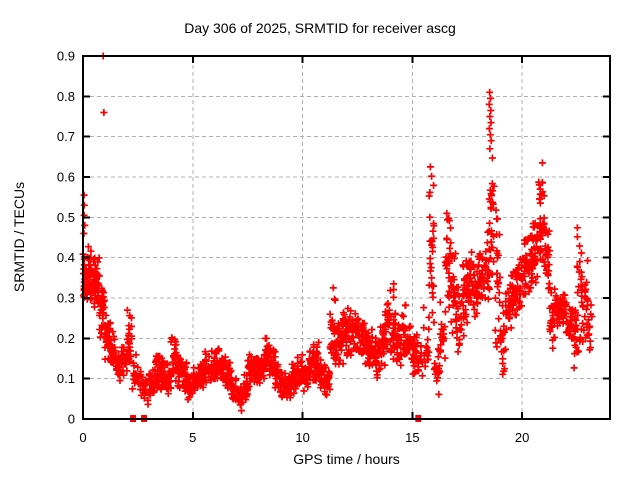 Image resolution: width=640 pixels, height=480 pixels. I want to click on y-tick-label: 0.3, so click(66, 298).